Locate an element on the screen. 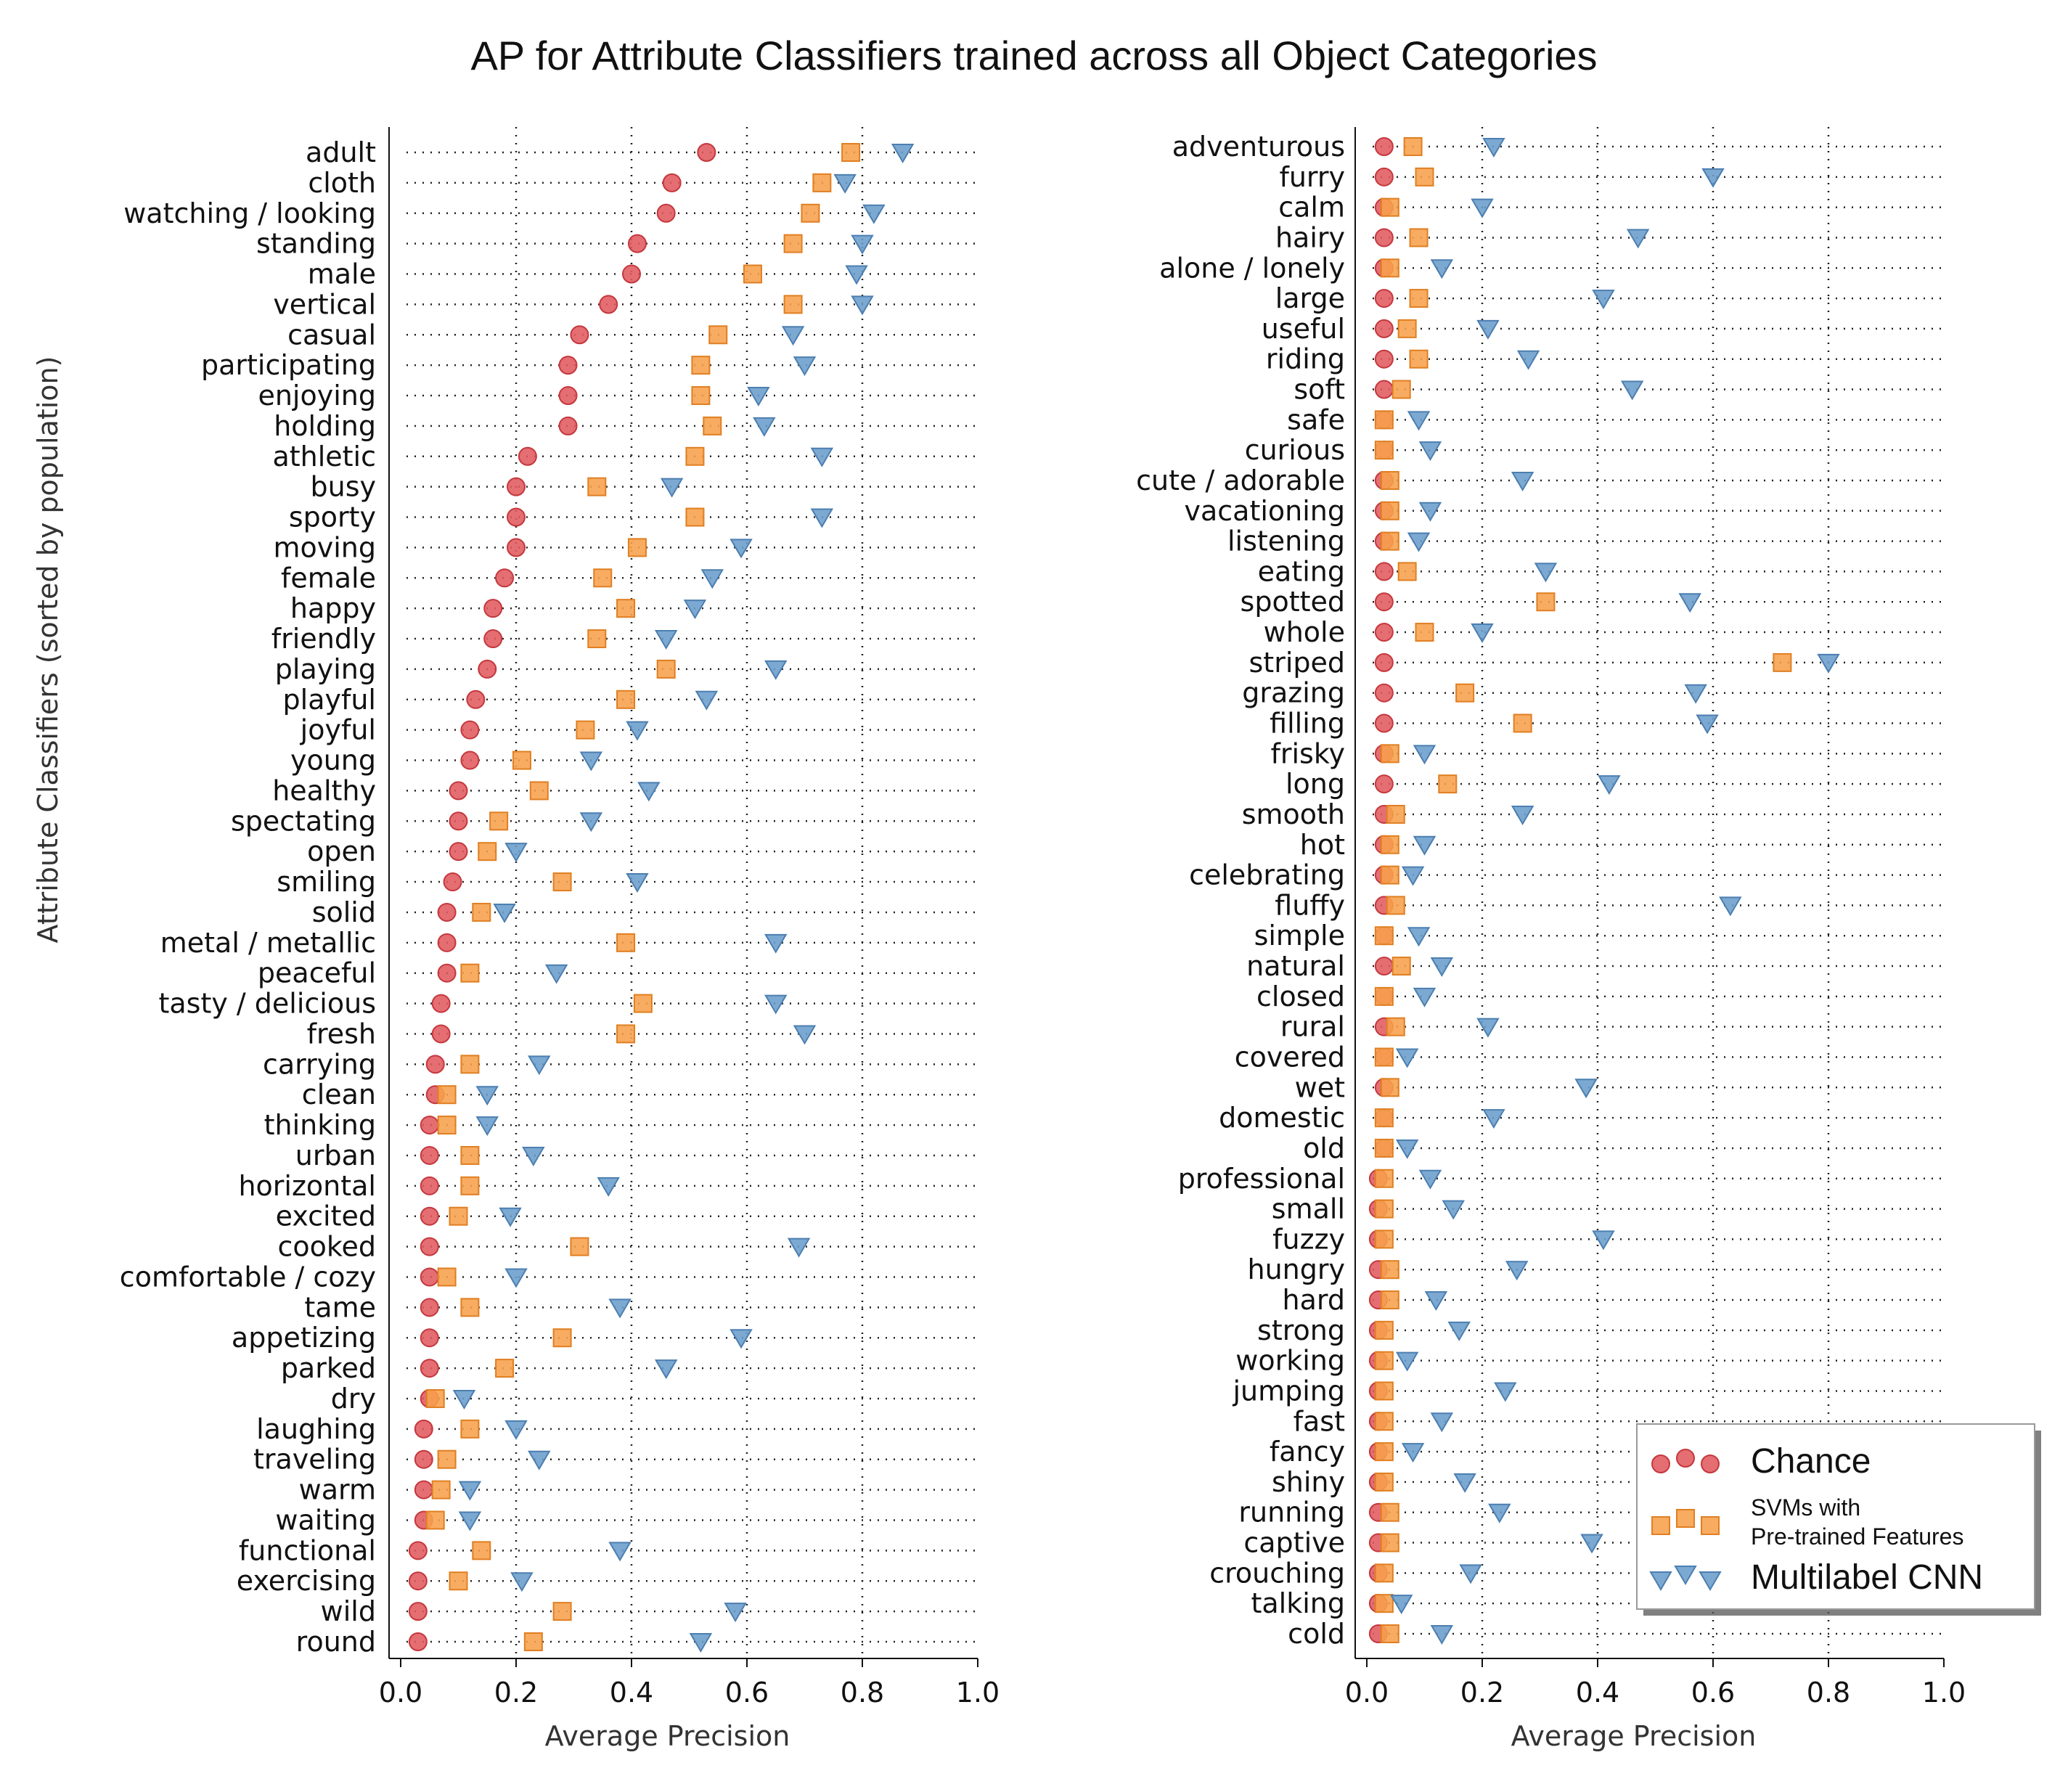 This screenshot has height=1792, width=2068. y-tick-label: vertical is located at coordinates (324, 304).